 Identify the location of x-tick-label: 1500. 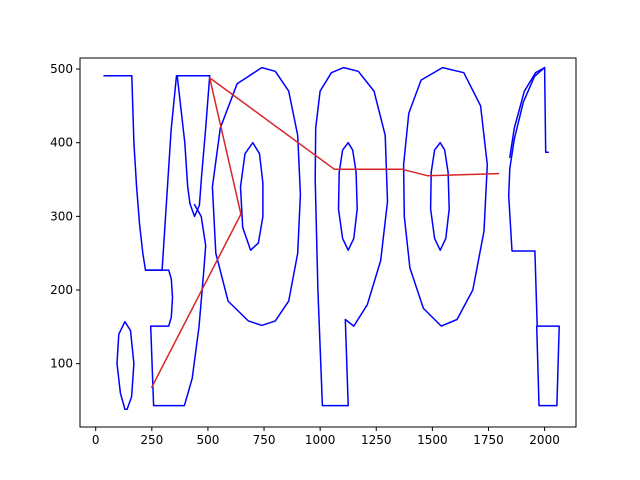
(432, 440).